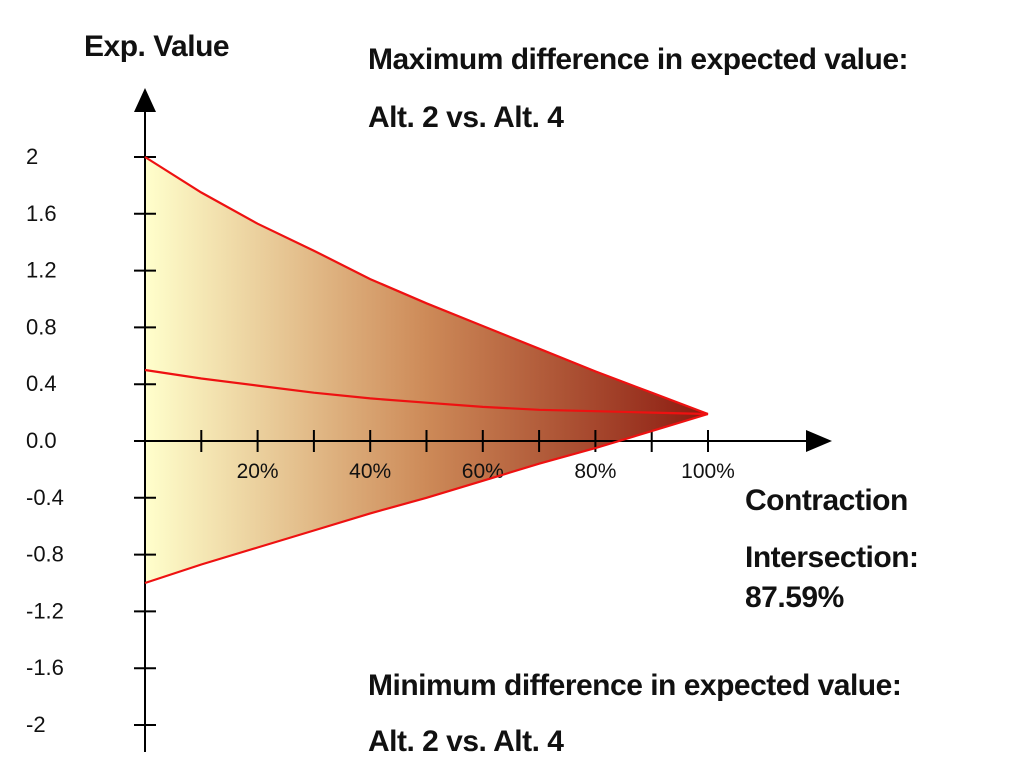 Image resolution: width=1024 pixels, height=775 pixels. Describe the element at coordinates (32, 156) in the screenshot. I see `y-tick-label: 2` at that location.